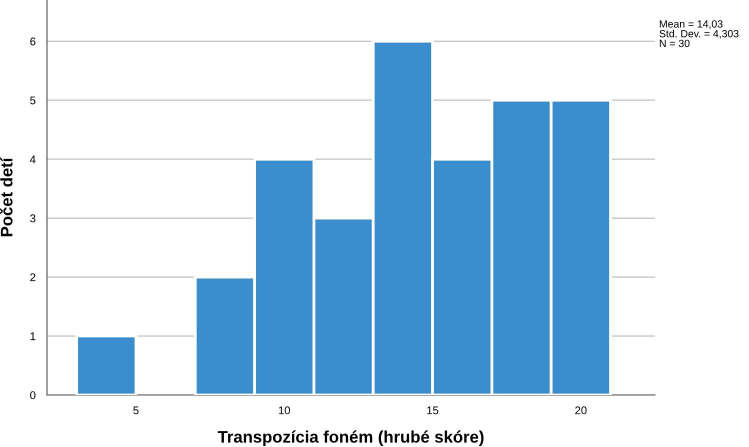 This screenshot has width=749, height=447. Describe the element at coordinates (33, 336) in the screenshot. I see `y-tick-label: 1` at that location.